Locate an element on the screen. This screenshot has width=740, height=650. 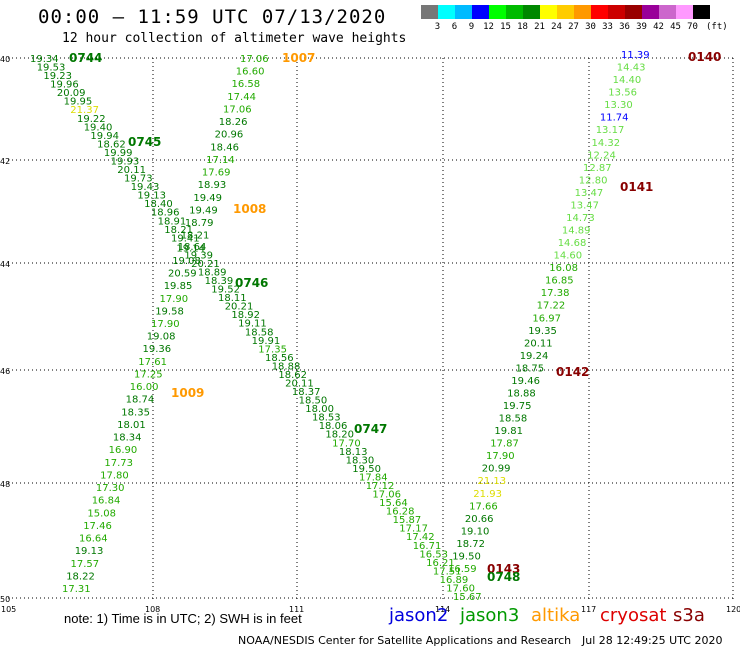
swh-value-label: 17.06 is located at coordinates (237, 110).